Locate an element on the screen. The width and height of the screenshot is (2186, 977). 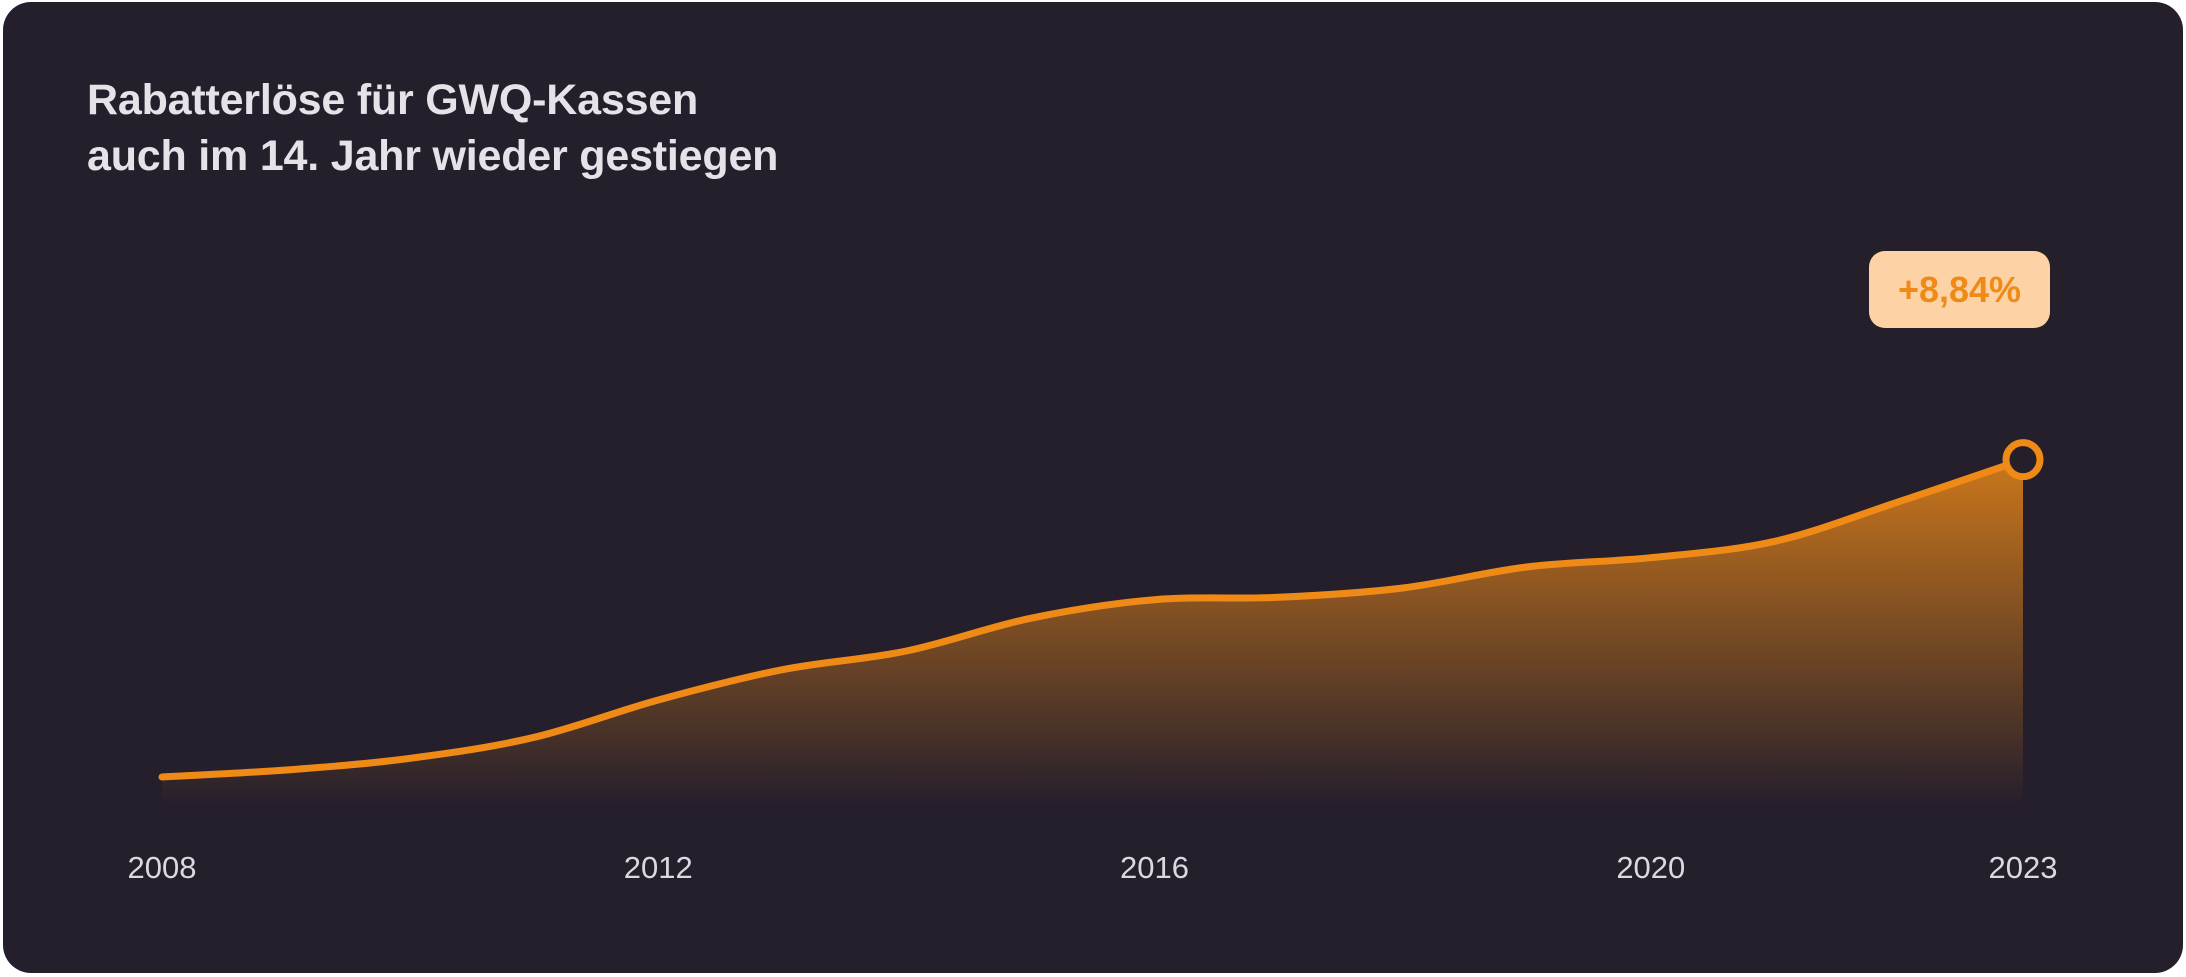
data-point-2015 is located at coordinates (1030, 618).